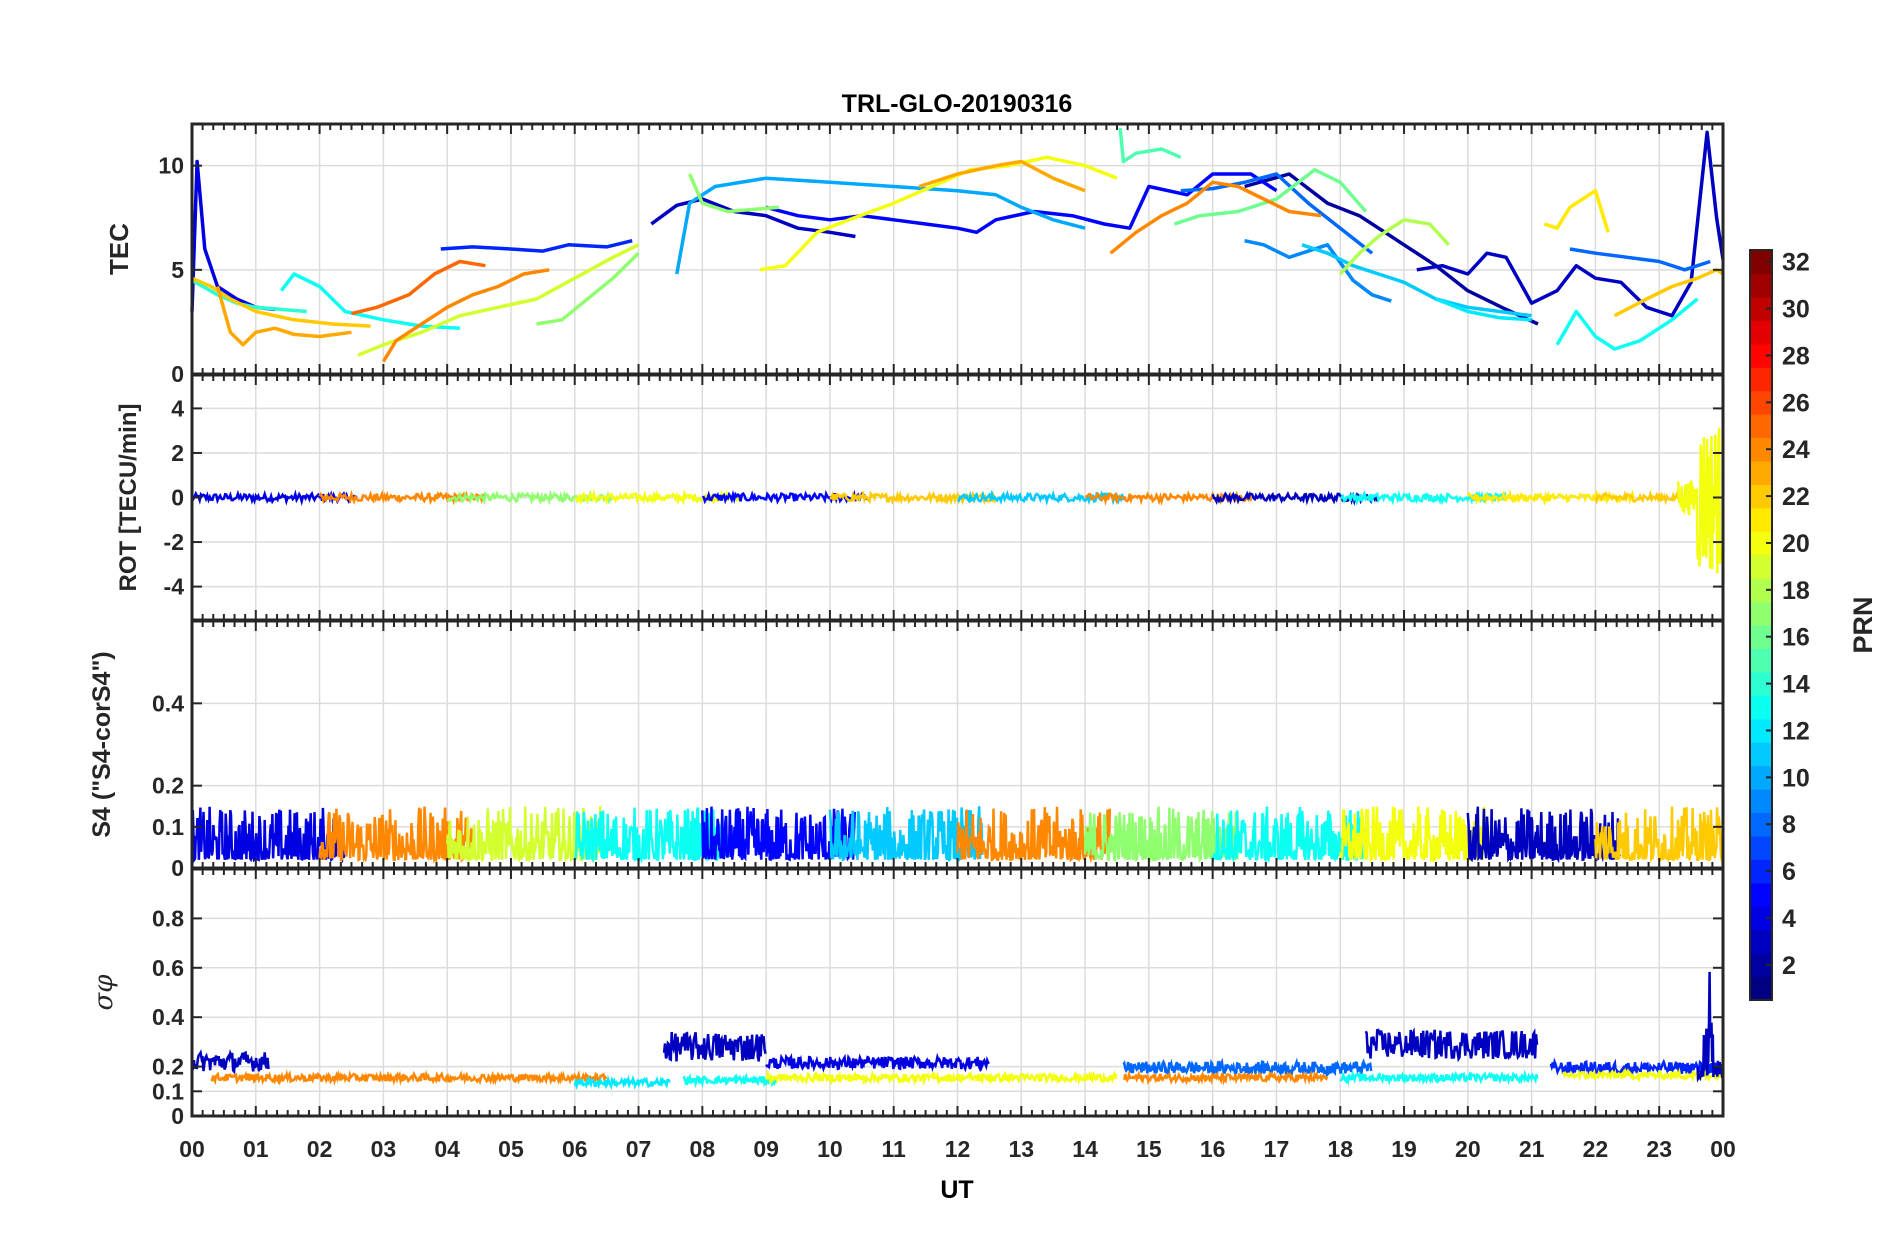 The height and width of the screenshot is (1236, 1902). What do you see at coordinates (1796, 310) in the screenshot?
I see `colorbar-tick-label: 30` at bounding box center [1796, 310].